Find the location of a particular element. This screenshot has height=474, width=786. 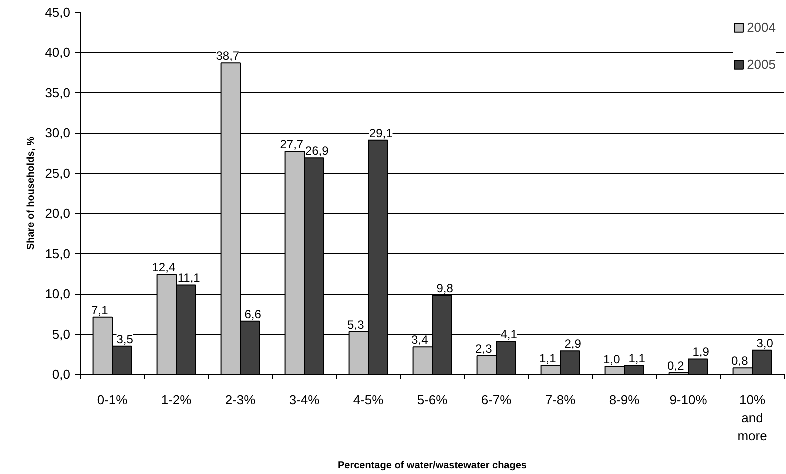

x-tick-label: 10% and more is located at coordinates (753, 418).